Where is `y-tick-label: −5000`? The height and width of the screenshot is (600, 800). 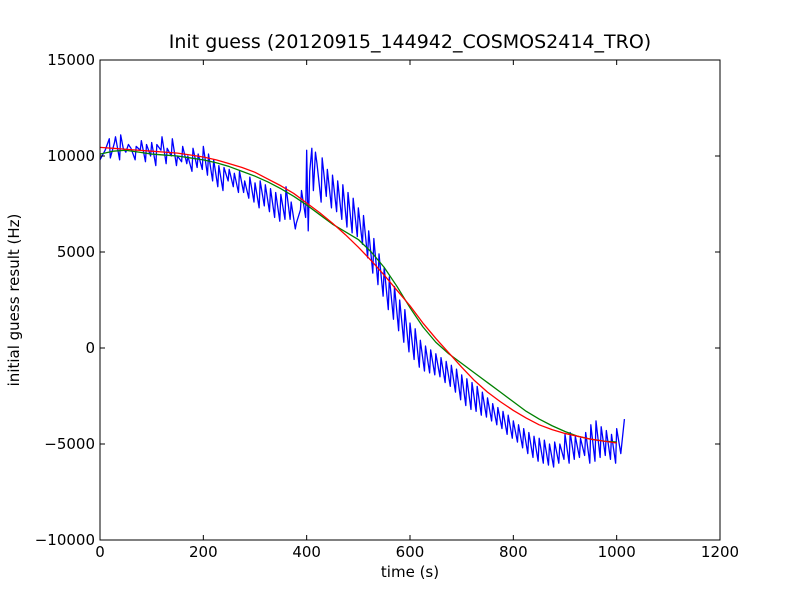
y-tick-label: −5000 is located at coordinates (69, 444).